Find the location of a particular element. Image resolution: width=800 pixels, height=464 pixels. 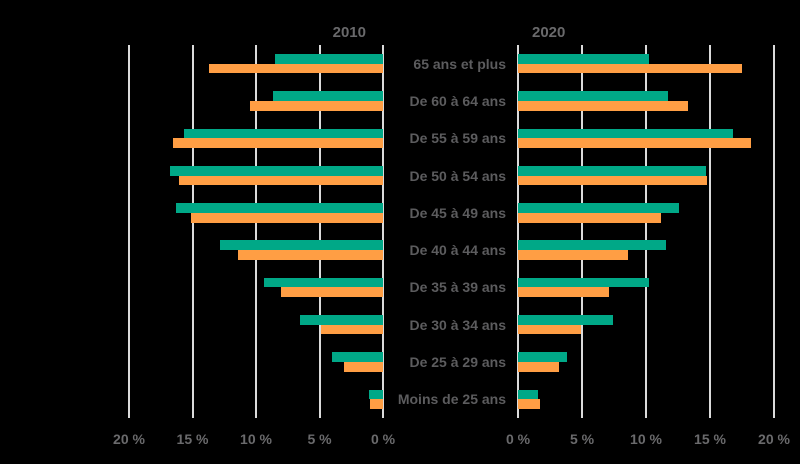

axis-tick-label-2010-10: 10 % is located at coordinates (256, 439).